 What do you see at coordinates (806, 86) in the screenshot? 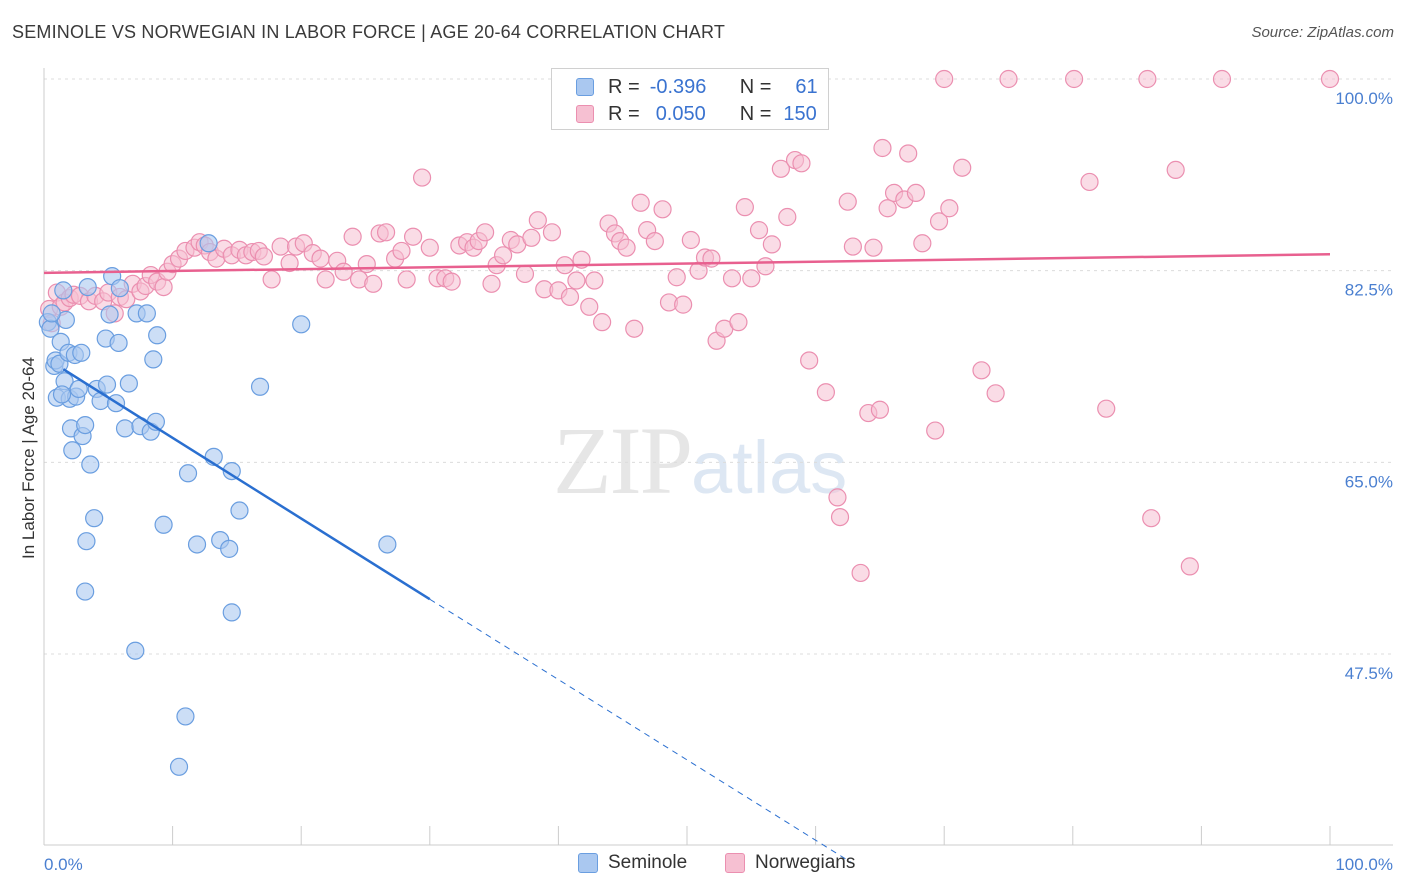
I see `seminole-n-value: 61` at bounding box center [806, 86].